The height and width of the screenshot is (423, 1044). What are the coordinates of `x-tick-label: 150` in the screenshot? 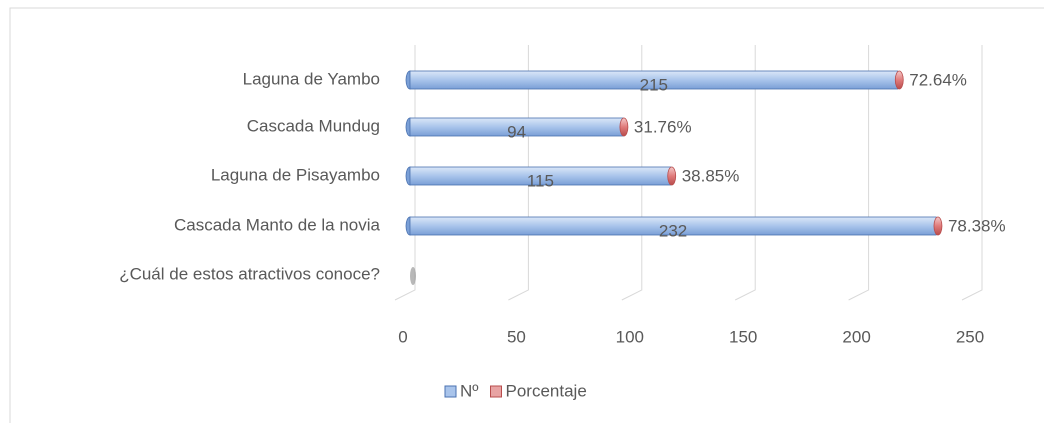 It's located at (743, 336).